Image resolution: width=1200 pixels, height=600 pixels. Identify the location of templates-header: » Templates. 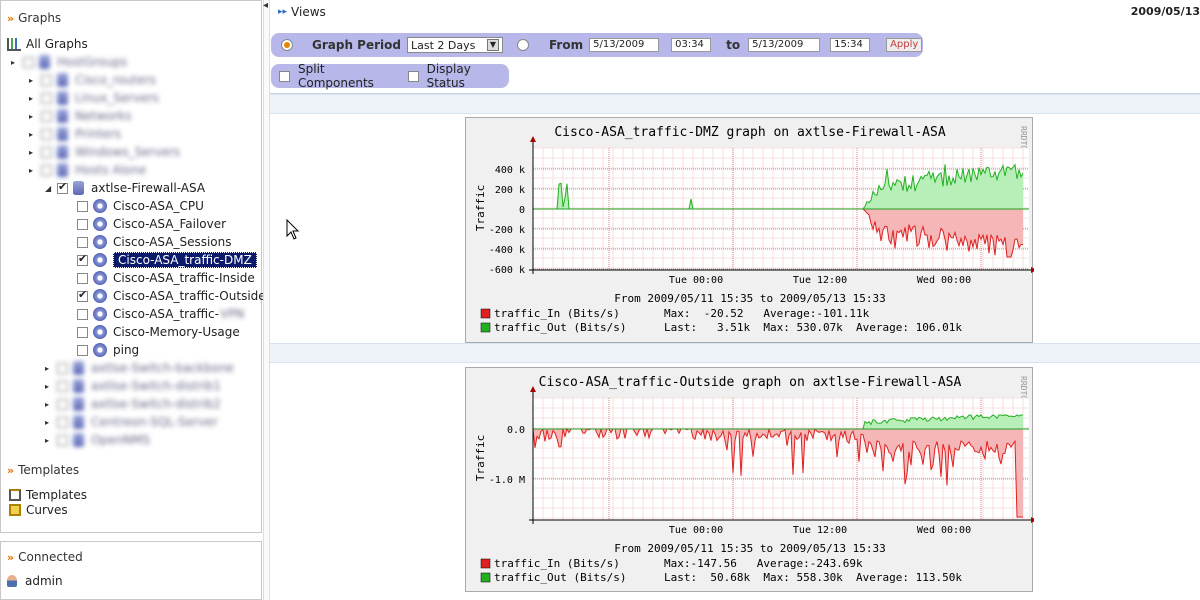
(43, 470).